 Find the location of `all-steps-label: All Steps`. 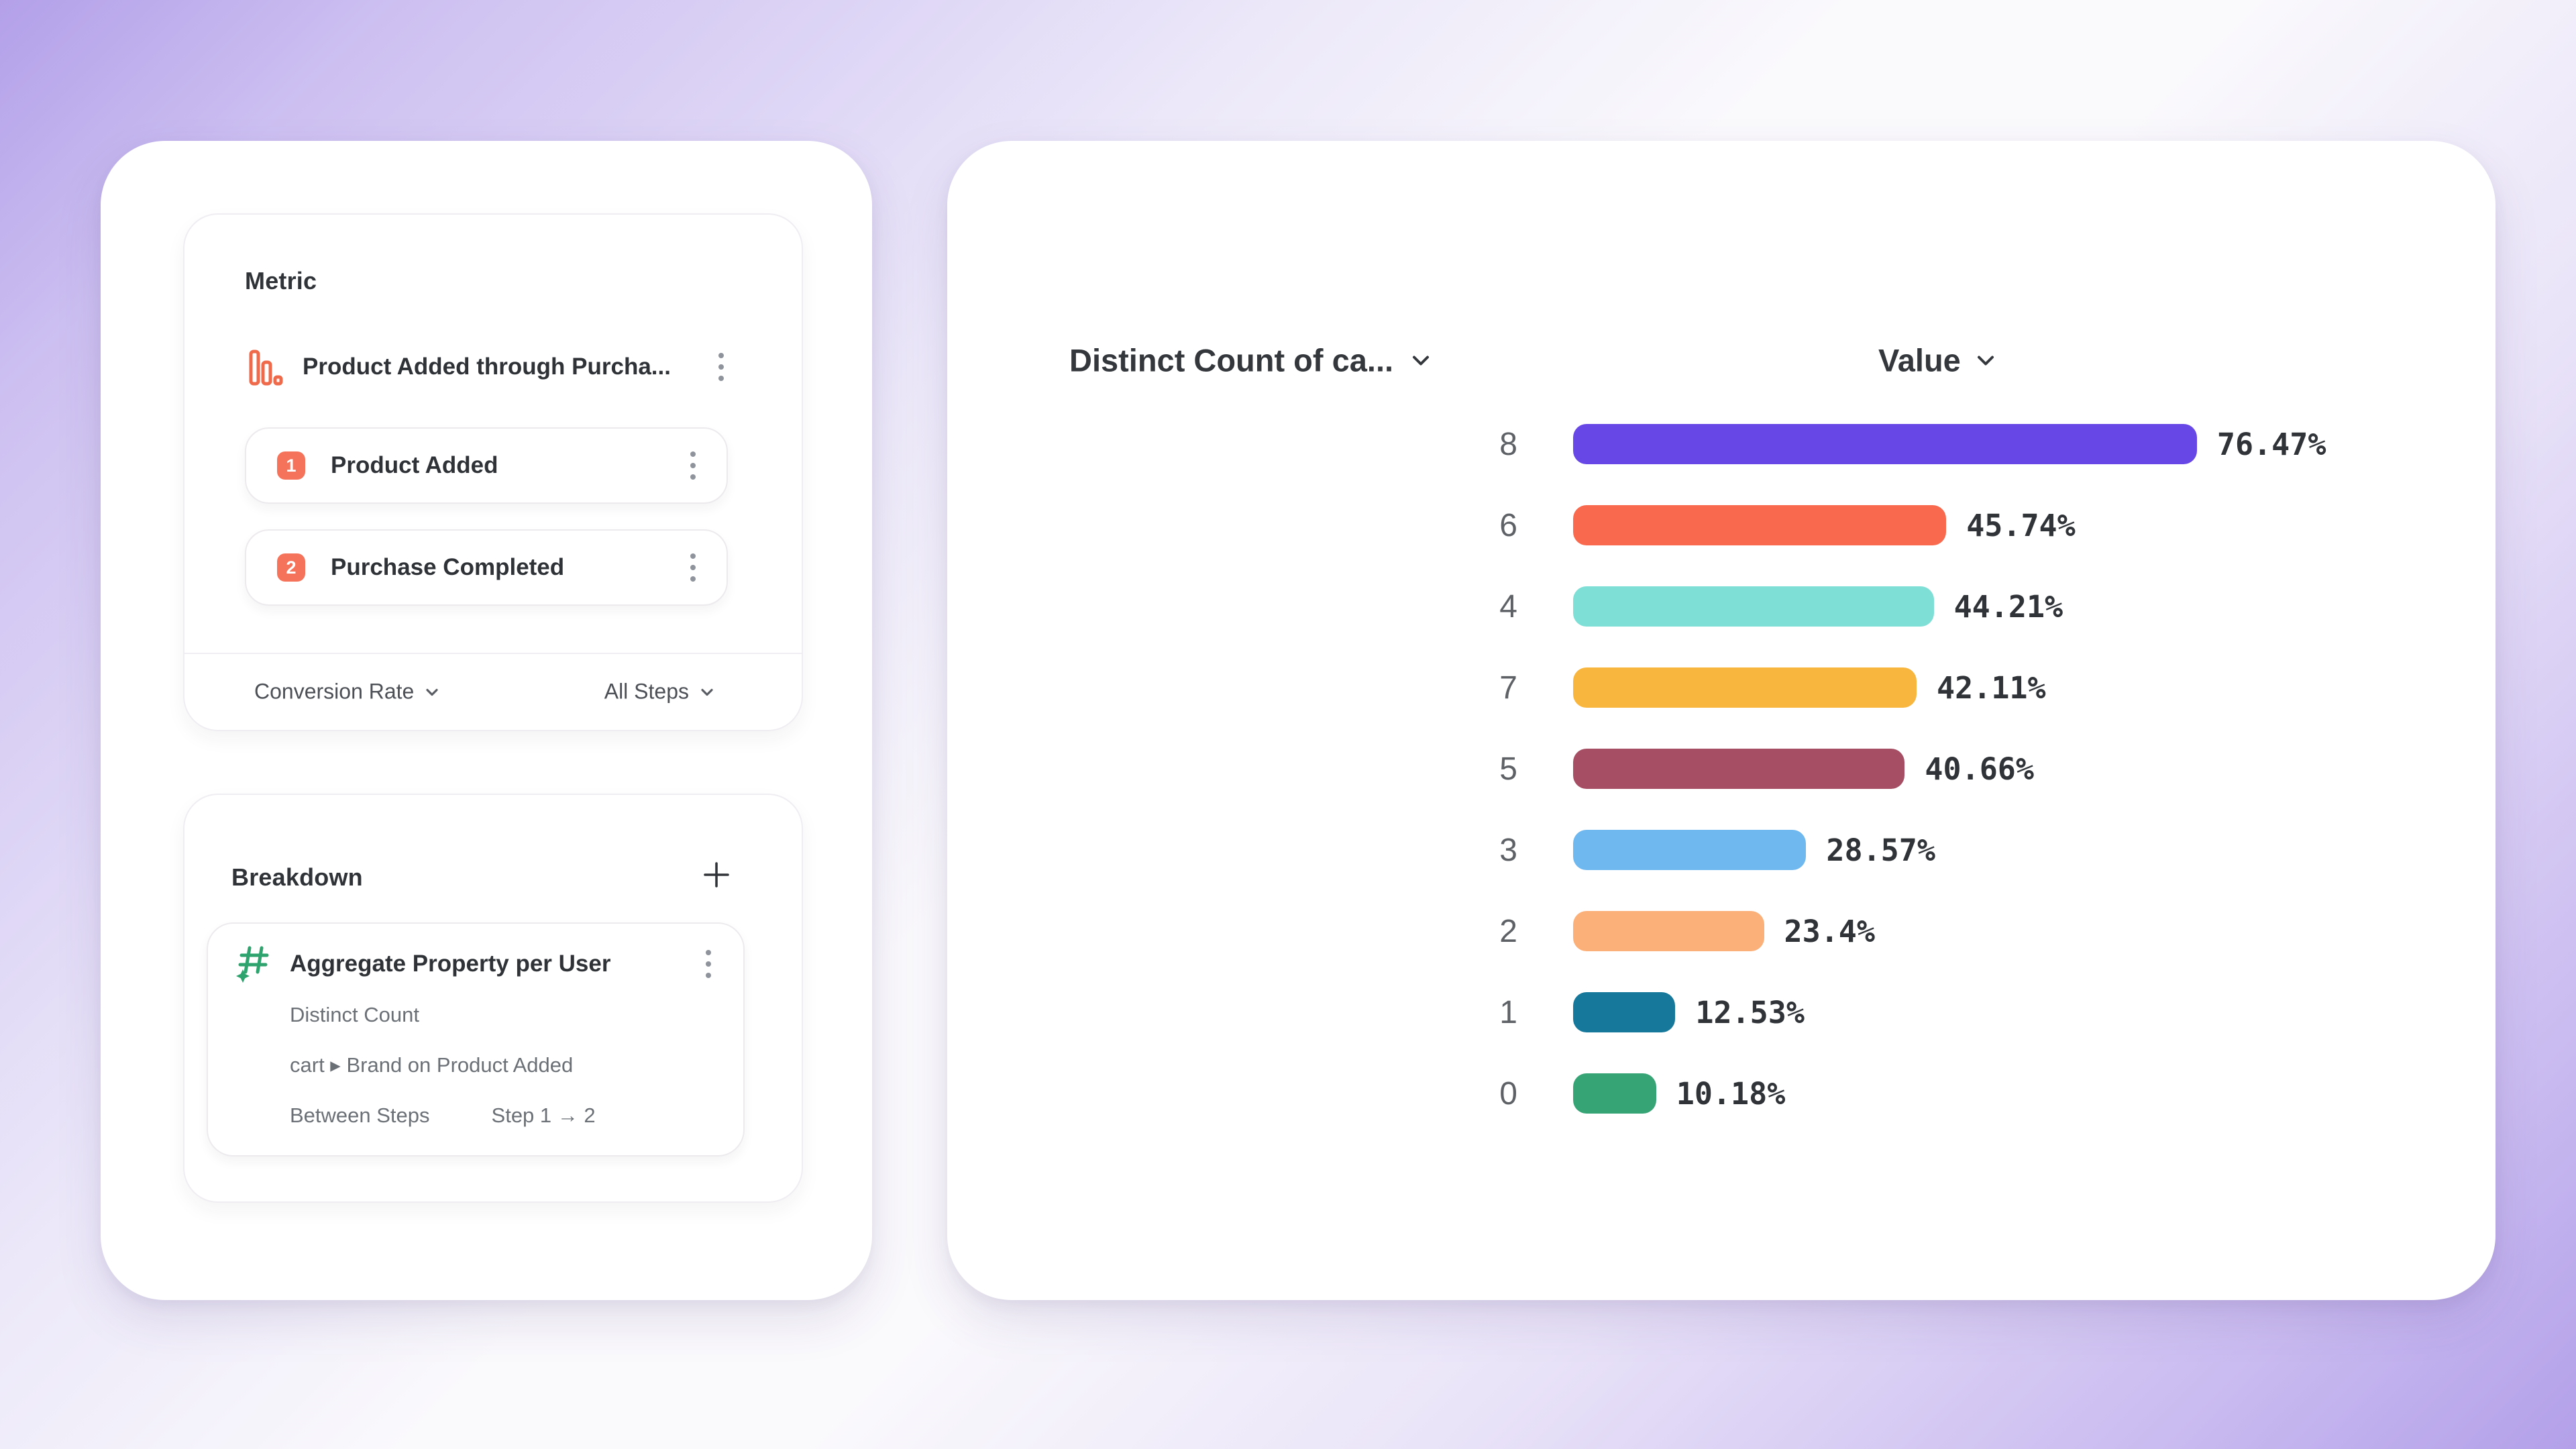

all-steps-label: All Steps is located at coordinates (646, 691).